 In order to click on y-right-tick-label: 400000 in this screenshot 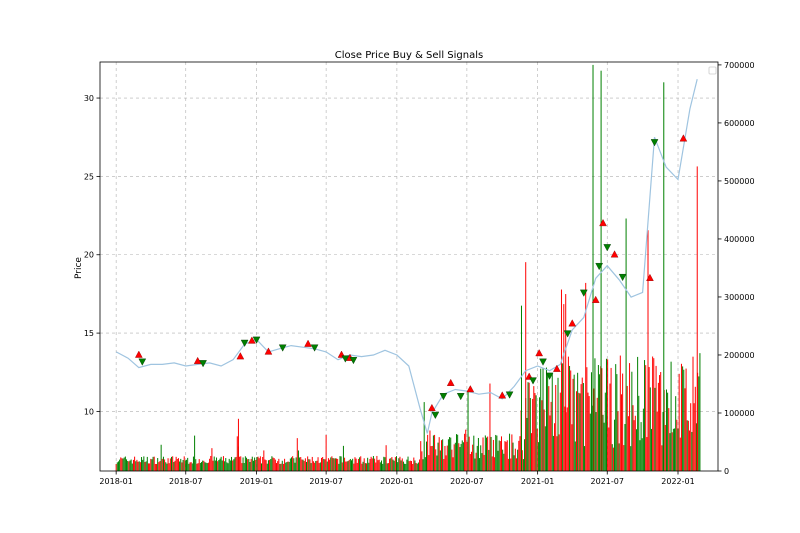, I will do `click(739, 239)`.